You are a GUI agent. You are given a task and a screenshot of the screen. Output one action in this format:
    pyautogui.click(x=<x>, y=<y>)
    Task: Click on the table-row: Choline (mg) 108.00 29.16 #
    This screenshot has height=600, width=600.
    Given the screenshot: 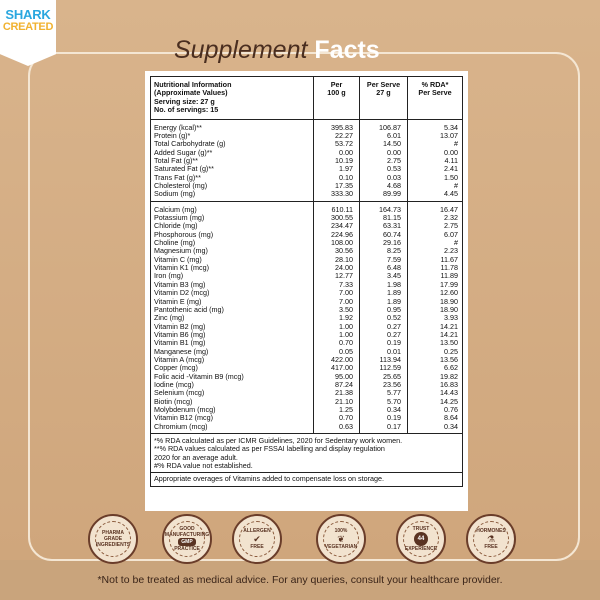 What is the action you would take?
    pyautogui.click(x=306, y=243)
    